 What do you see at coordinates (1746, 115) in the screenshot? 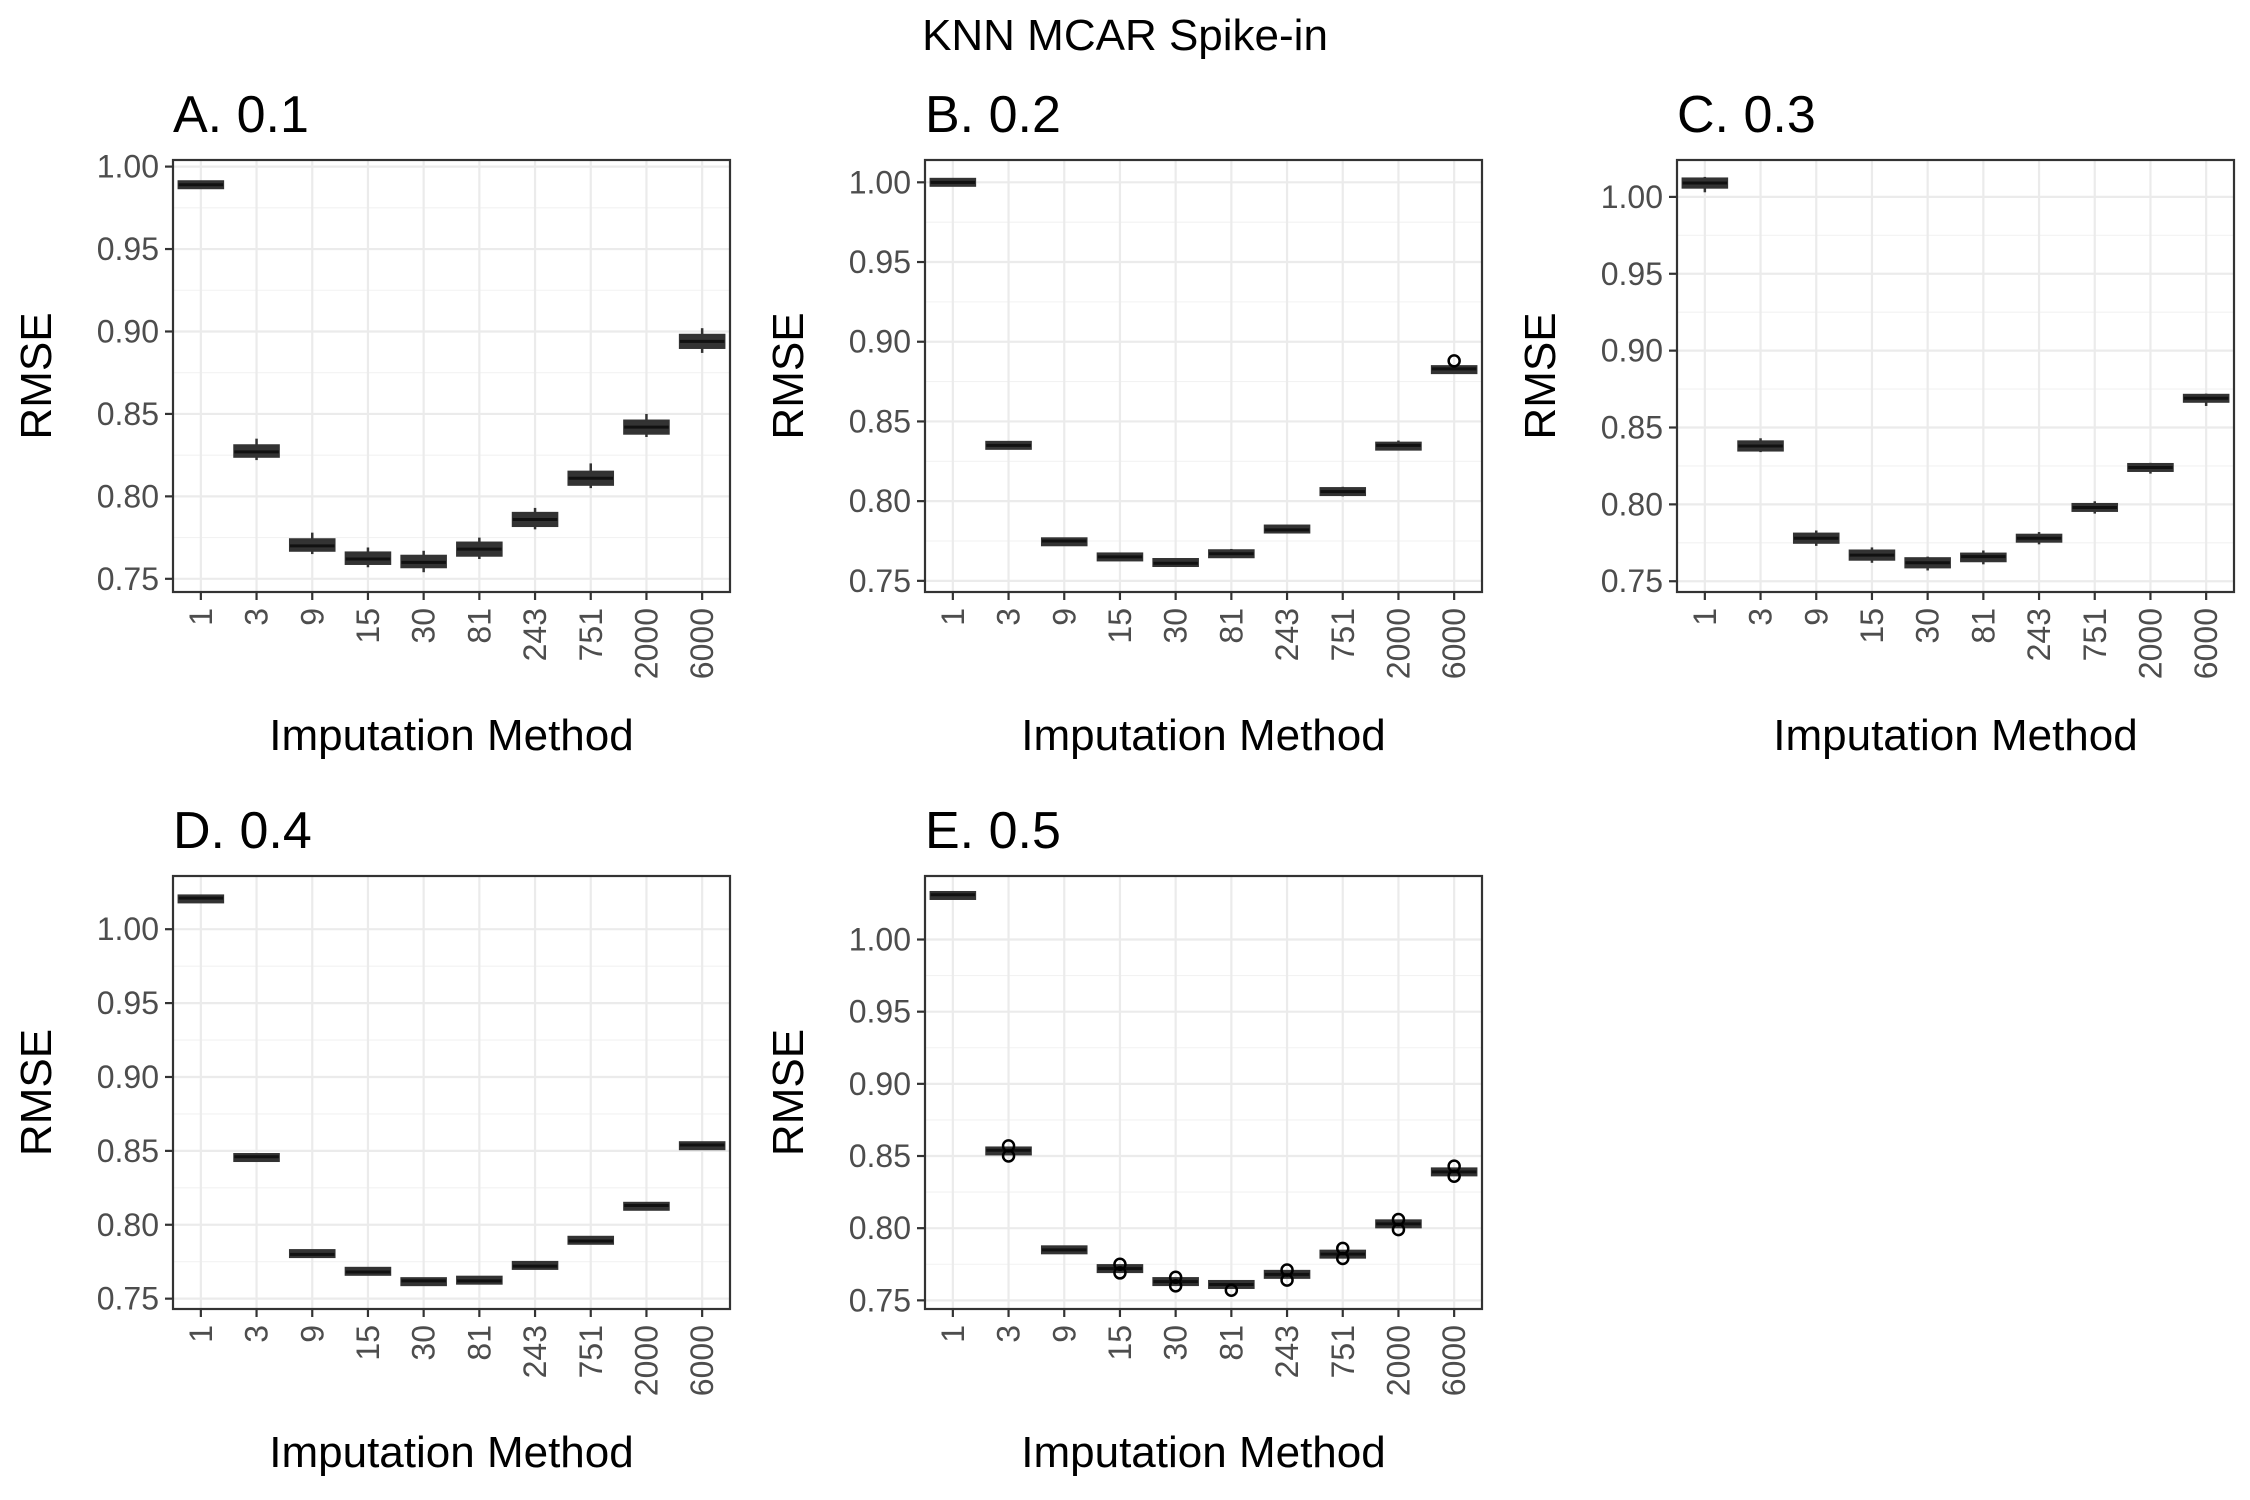
I see `panel-title: C. 0.3` at bounding box center [1746, 115].